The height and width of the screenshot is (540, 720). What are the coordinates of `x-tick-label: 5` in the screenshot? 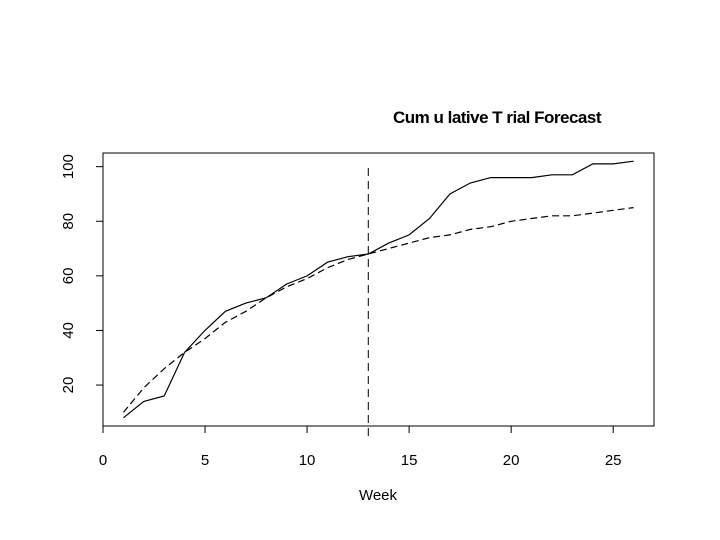 It's located at (205, 460).